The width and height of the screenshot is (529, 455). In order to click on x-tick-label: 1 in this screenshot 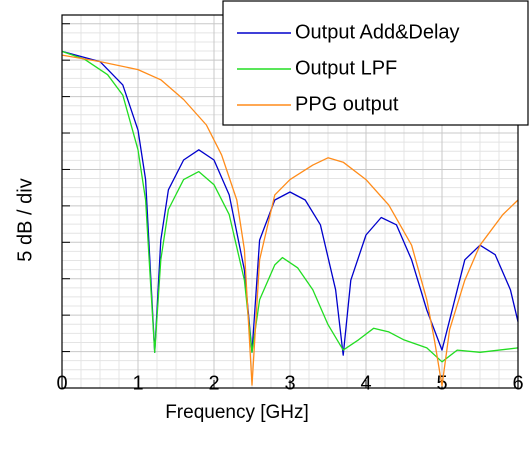, I will do `click(137, 383)`.